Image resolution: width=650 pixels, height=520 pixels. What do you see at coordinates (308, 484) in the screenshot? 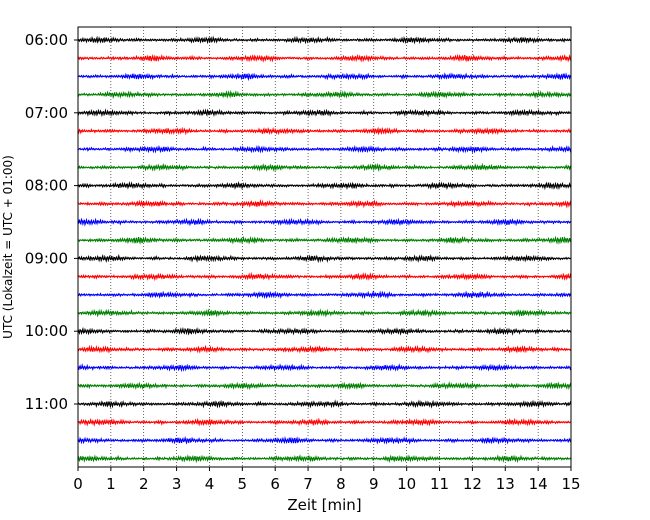
I see `x-tick-label: 7` at bounding box center [308, 484].